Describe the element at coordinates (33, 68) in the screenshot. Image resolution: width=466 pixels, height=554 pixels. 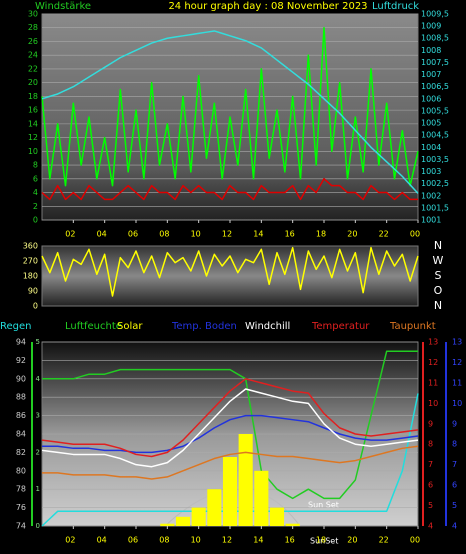
I see `y-tick-label: 22` at that location.